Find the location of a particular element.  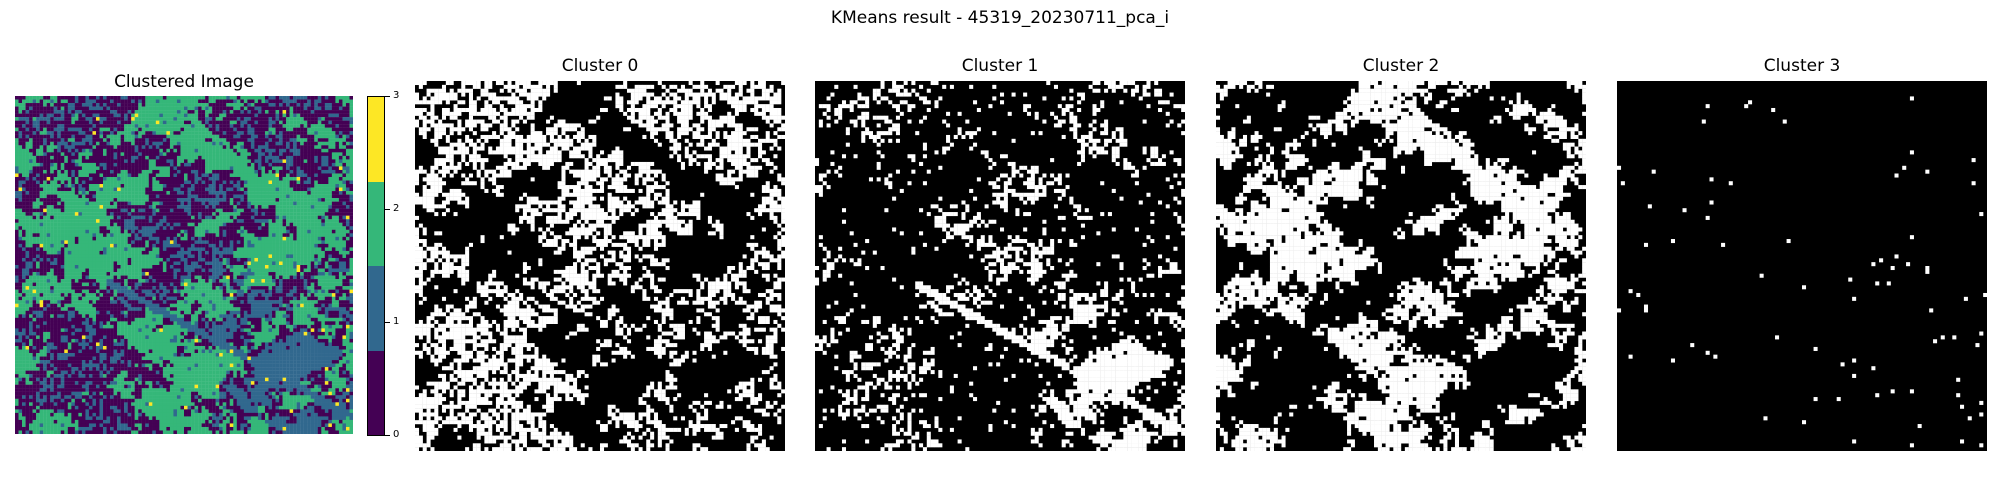

cluster-1-title: Cluster 1 is located at coordinates (1000, 66).